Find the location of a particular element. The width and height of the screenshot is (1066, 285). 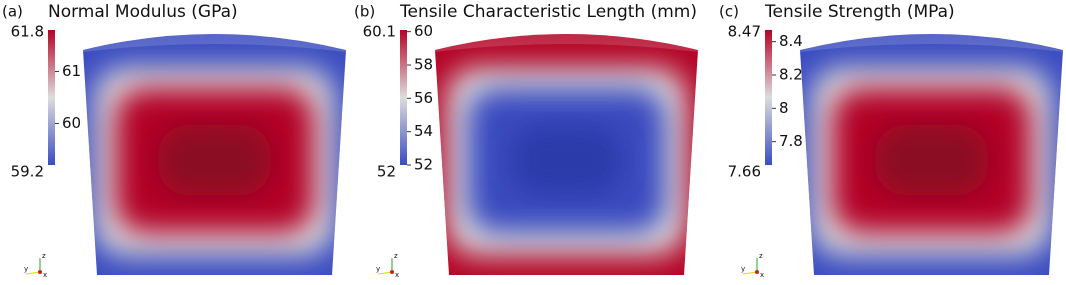

panel-title: Tensile Strength (MPa) is located at coordinates (859, 12).